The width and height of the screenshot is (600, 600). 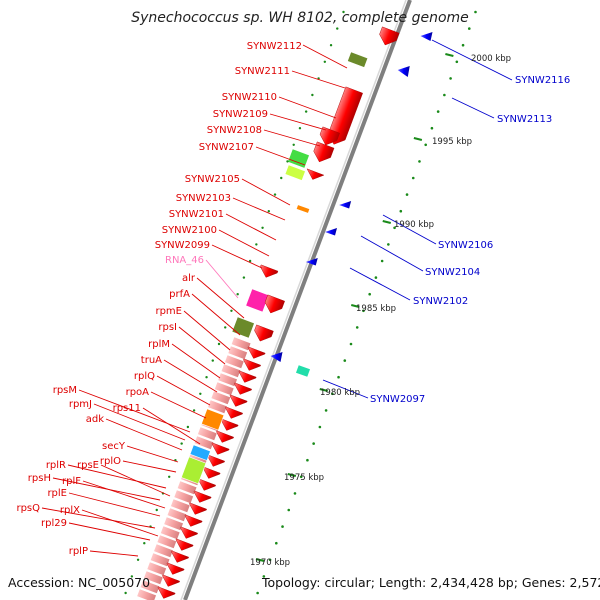 I want to click on gene-label-synw2103: SYNW2103, so click(x=203, y=198).